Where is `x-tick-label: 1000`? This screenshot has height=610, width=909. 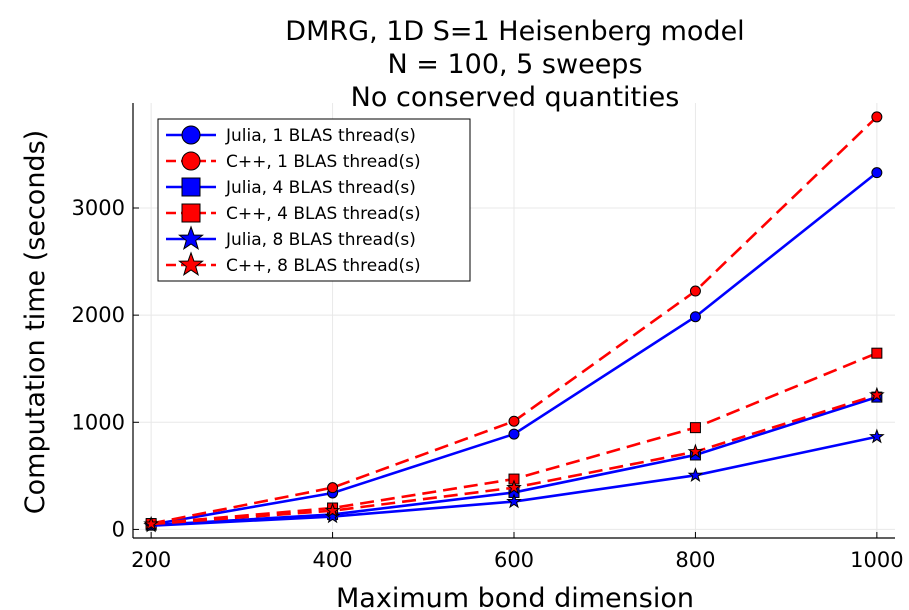
x-tick-label: 1000 is located at coordinates (876, 560).